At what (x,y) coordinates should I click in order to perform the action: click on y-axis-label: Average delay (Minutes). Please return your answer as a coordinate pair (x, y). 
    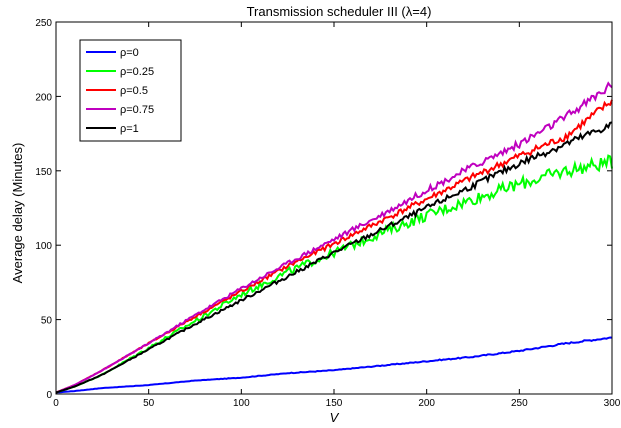
    Looking at the image, I should click on (17, 213).